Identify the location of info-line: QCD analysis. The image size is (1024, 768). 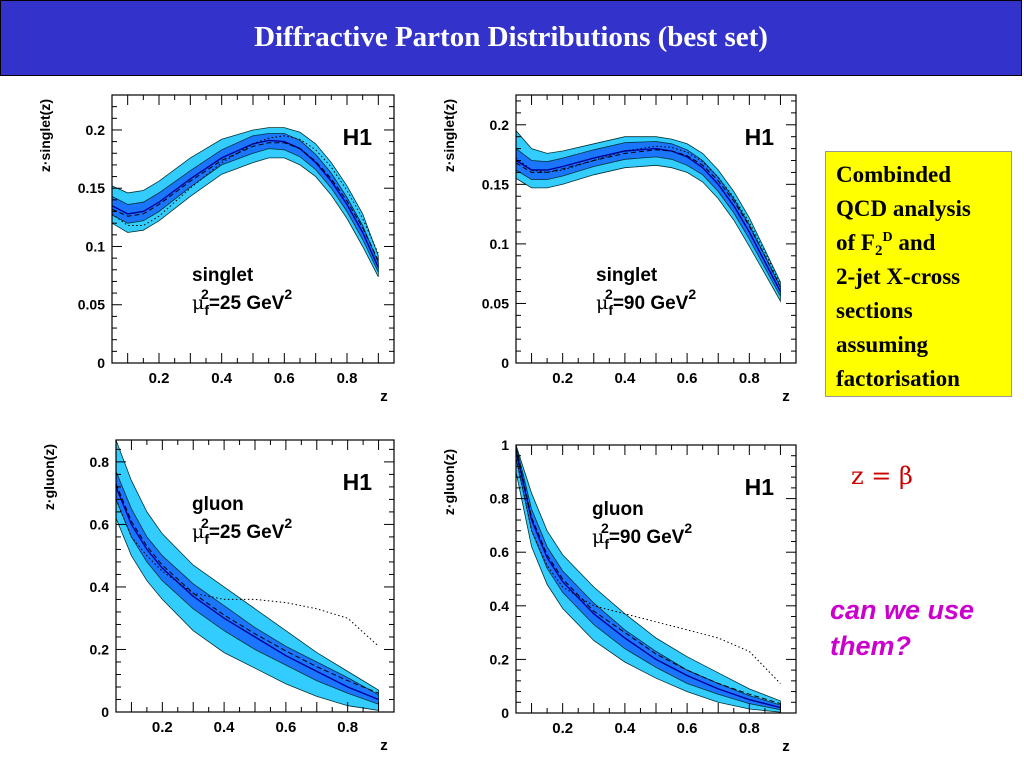
(903, 208).